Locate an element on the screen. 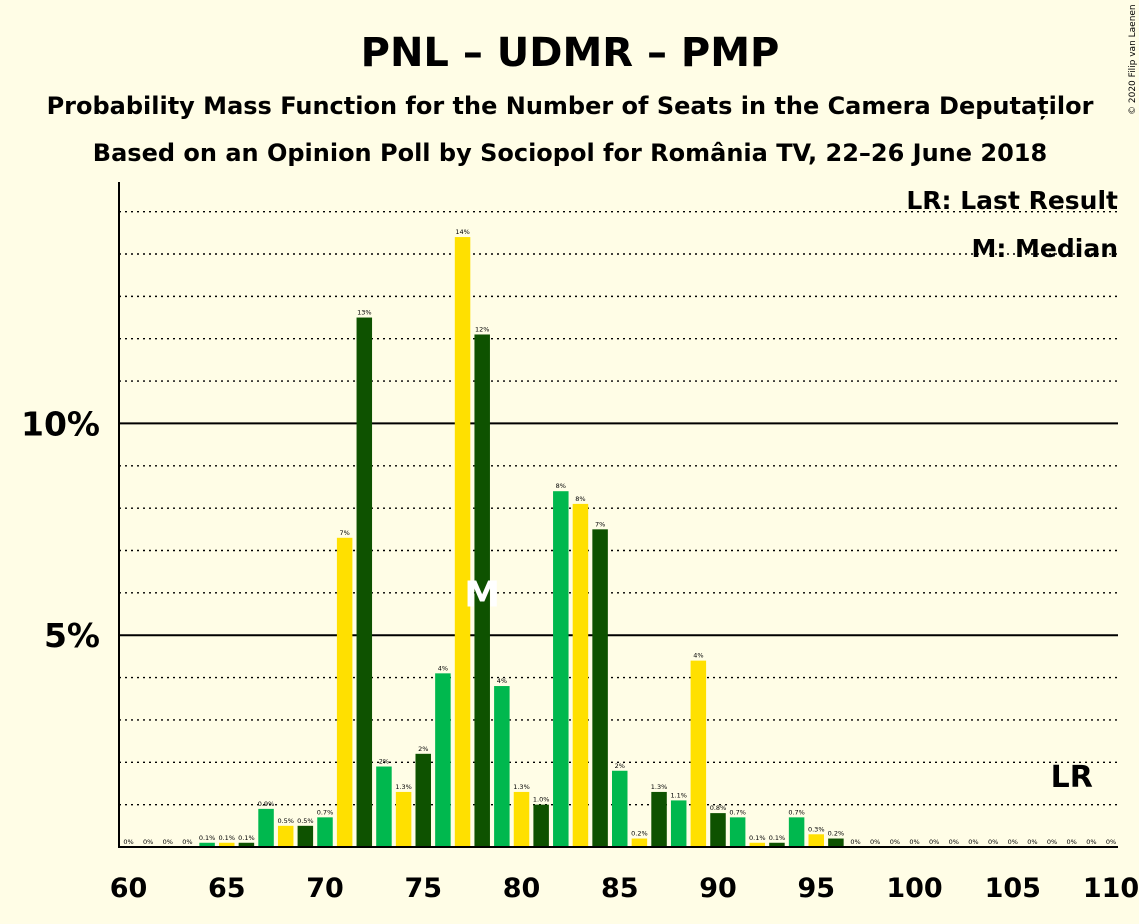 The width and height of the screenshot is (1139, 924). bar-label-seat-80: 1.3% is located at coordinates (521, 787).